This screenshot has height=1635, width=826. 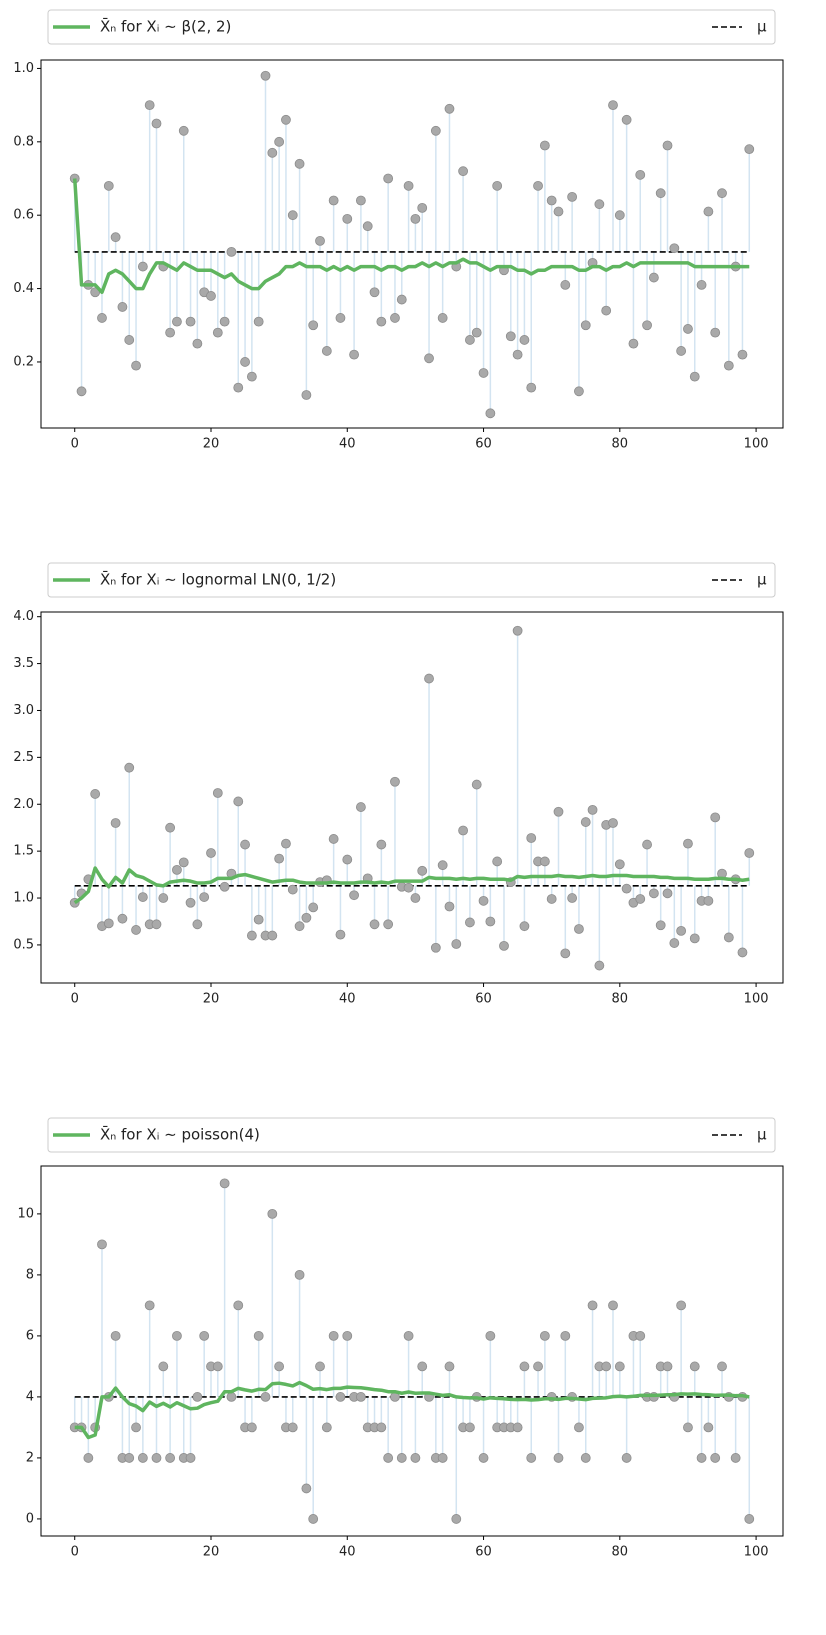 I want to click on legend-box, so click(x=411, y=580).